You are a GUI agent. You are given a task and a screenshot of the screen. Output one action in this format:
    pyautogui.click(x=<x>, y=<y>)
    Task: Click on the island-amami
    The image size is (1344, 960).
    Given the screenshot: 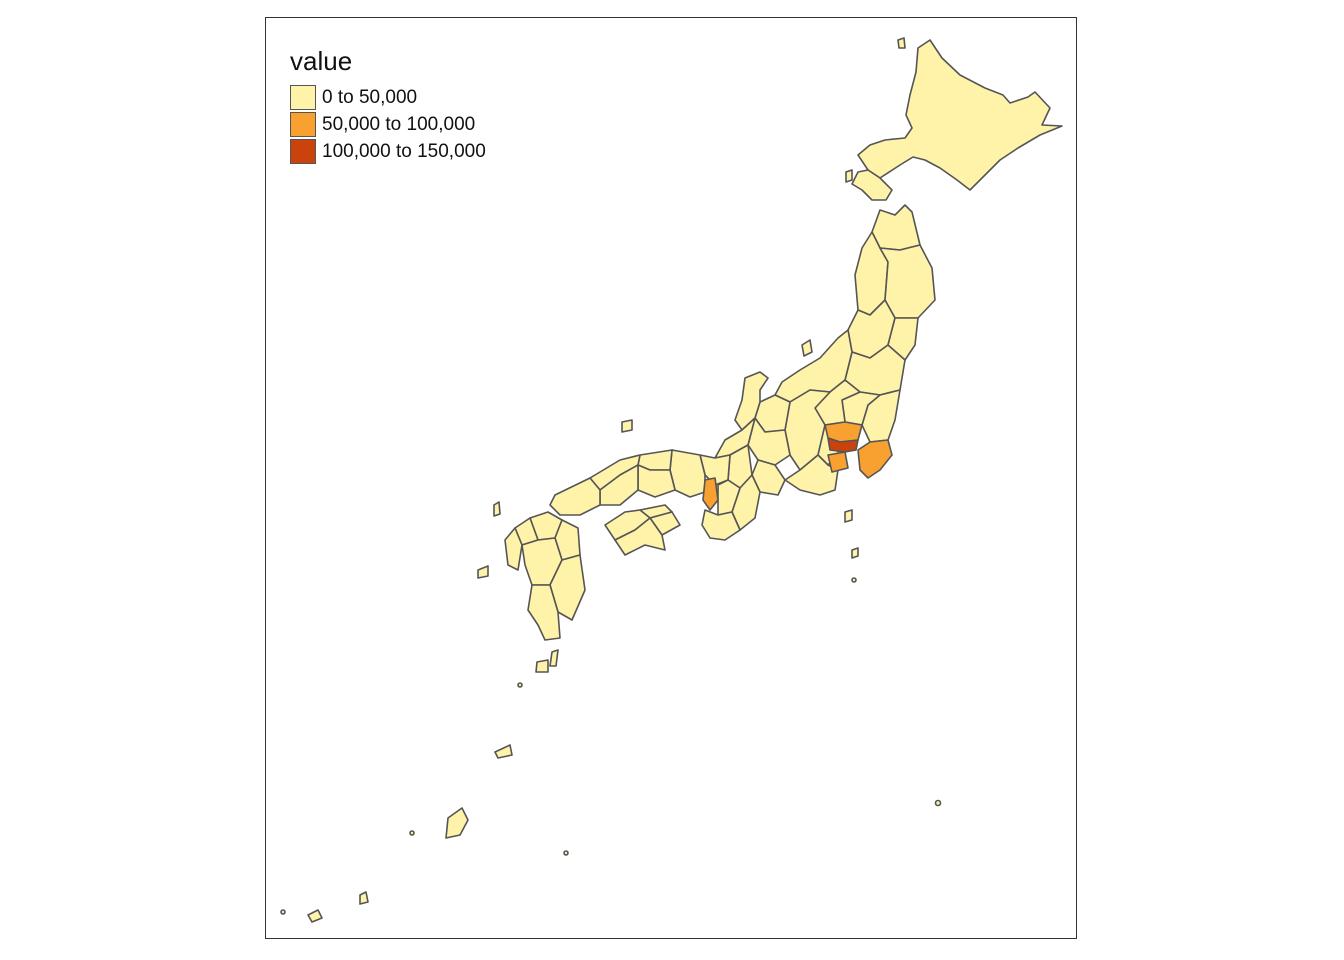 What is the action you would take?
    pyautogui.click(x=503, y=751)
    